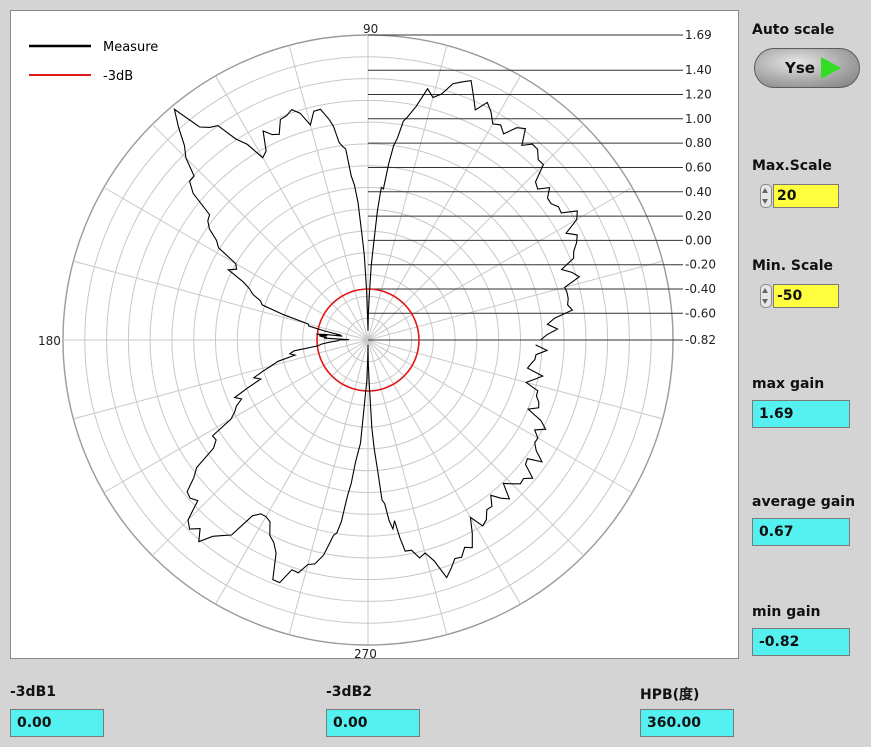  Describe the element at coordinates (700, 289) in the screenshot. I see `radial-tick-label: -0.40` at that location.